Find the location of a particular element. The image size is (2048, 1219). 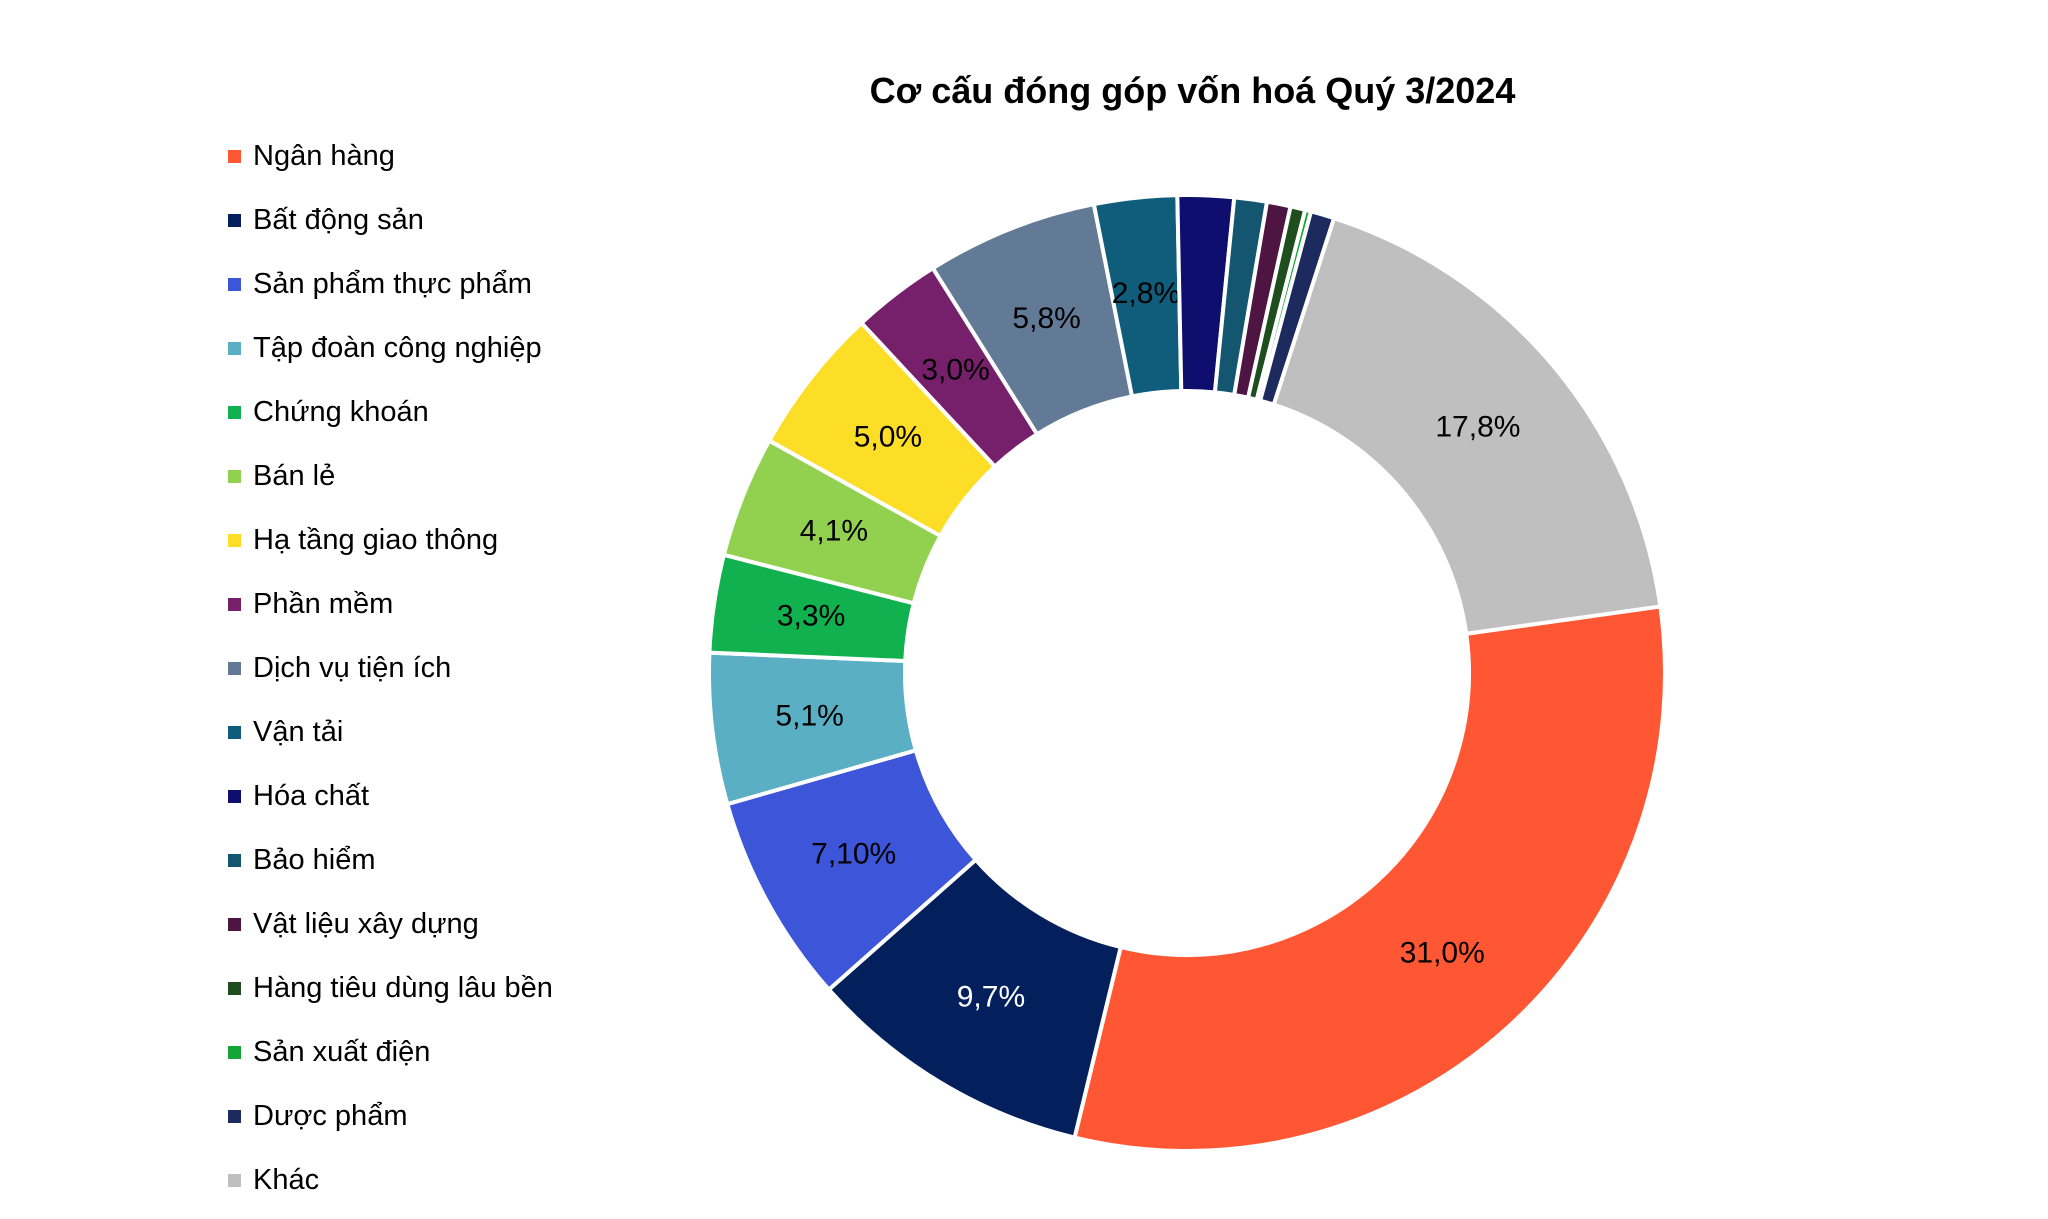

legend-item: Sản xuất điện is located at coordinates (390, 1052).